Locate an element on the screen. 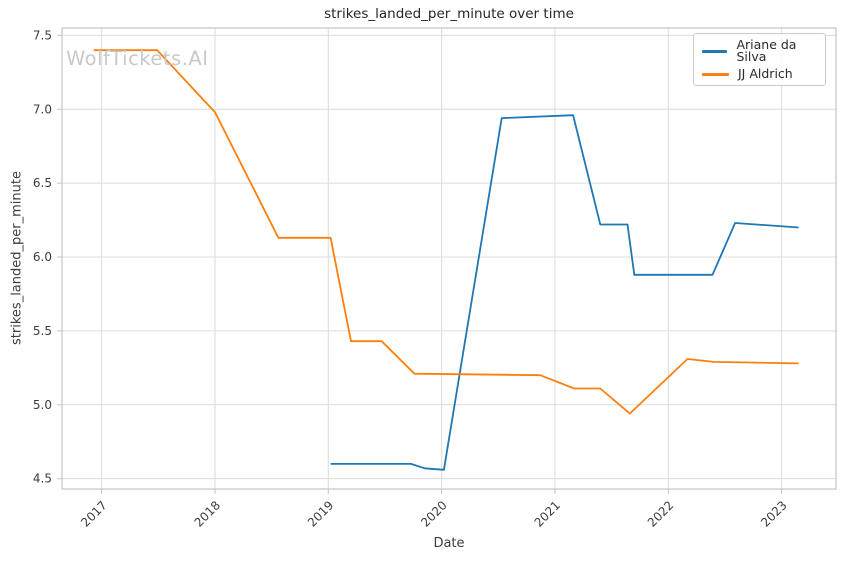 The width and height of the screenshot is (844, 561). y-tick-label: 6.0 is located at coordinates (42, 257).